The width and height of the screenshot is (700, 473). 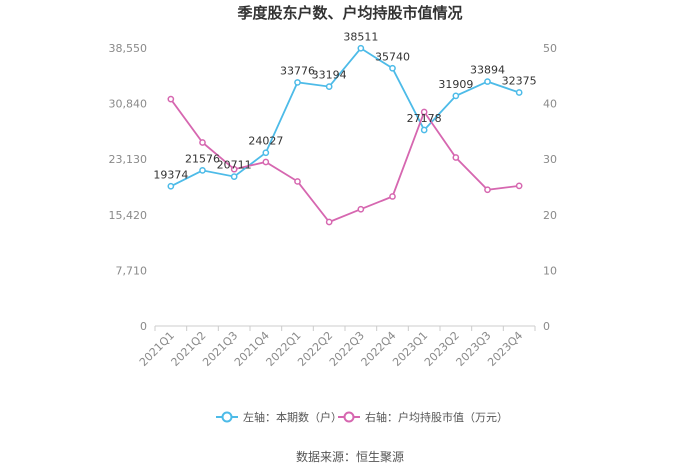 I want to click on y-right-tick-label: 10, so click(x=550, y=270).